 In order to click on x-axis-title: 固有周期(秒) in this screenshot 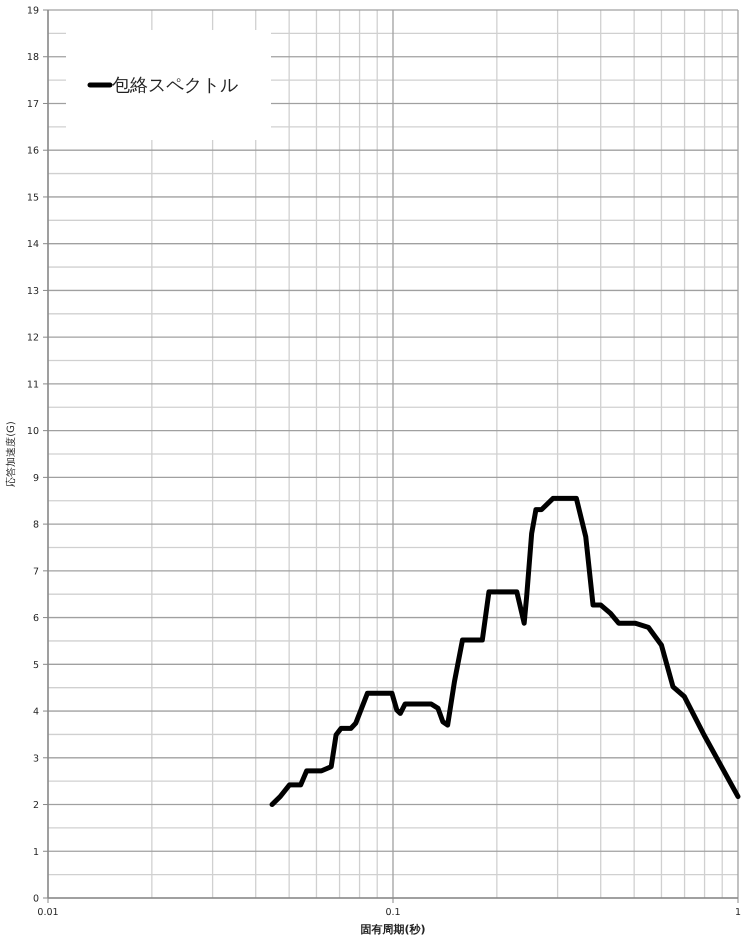, I will do `click(393, 929)`.